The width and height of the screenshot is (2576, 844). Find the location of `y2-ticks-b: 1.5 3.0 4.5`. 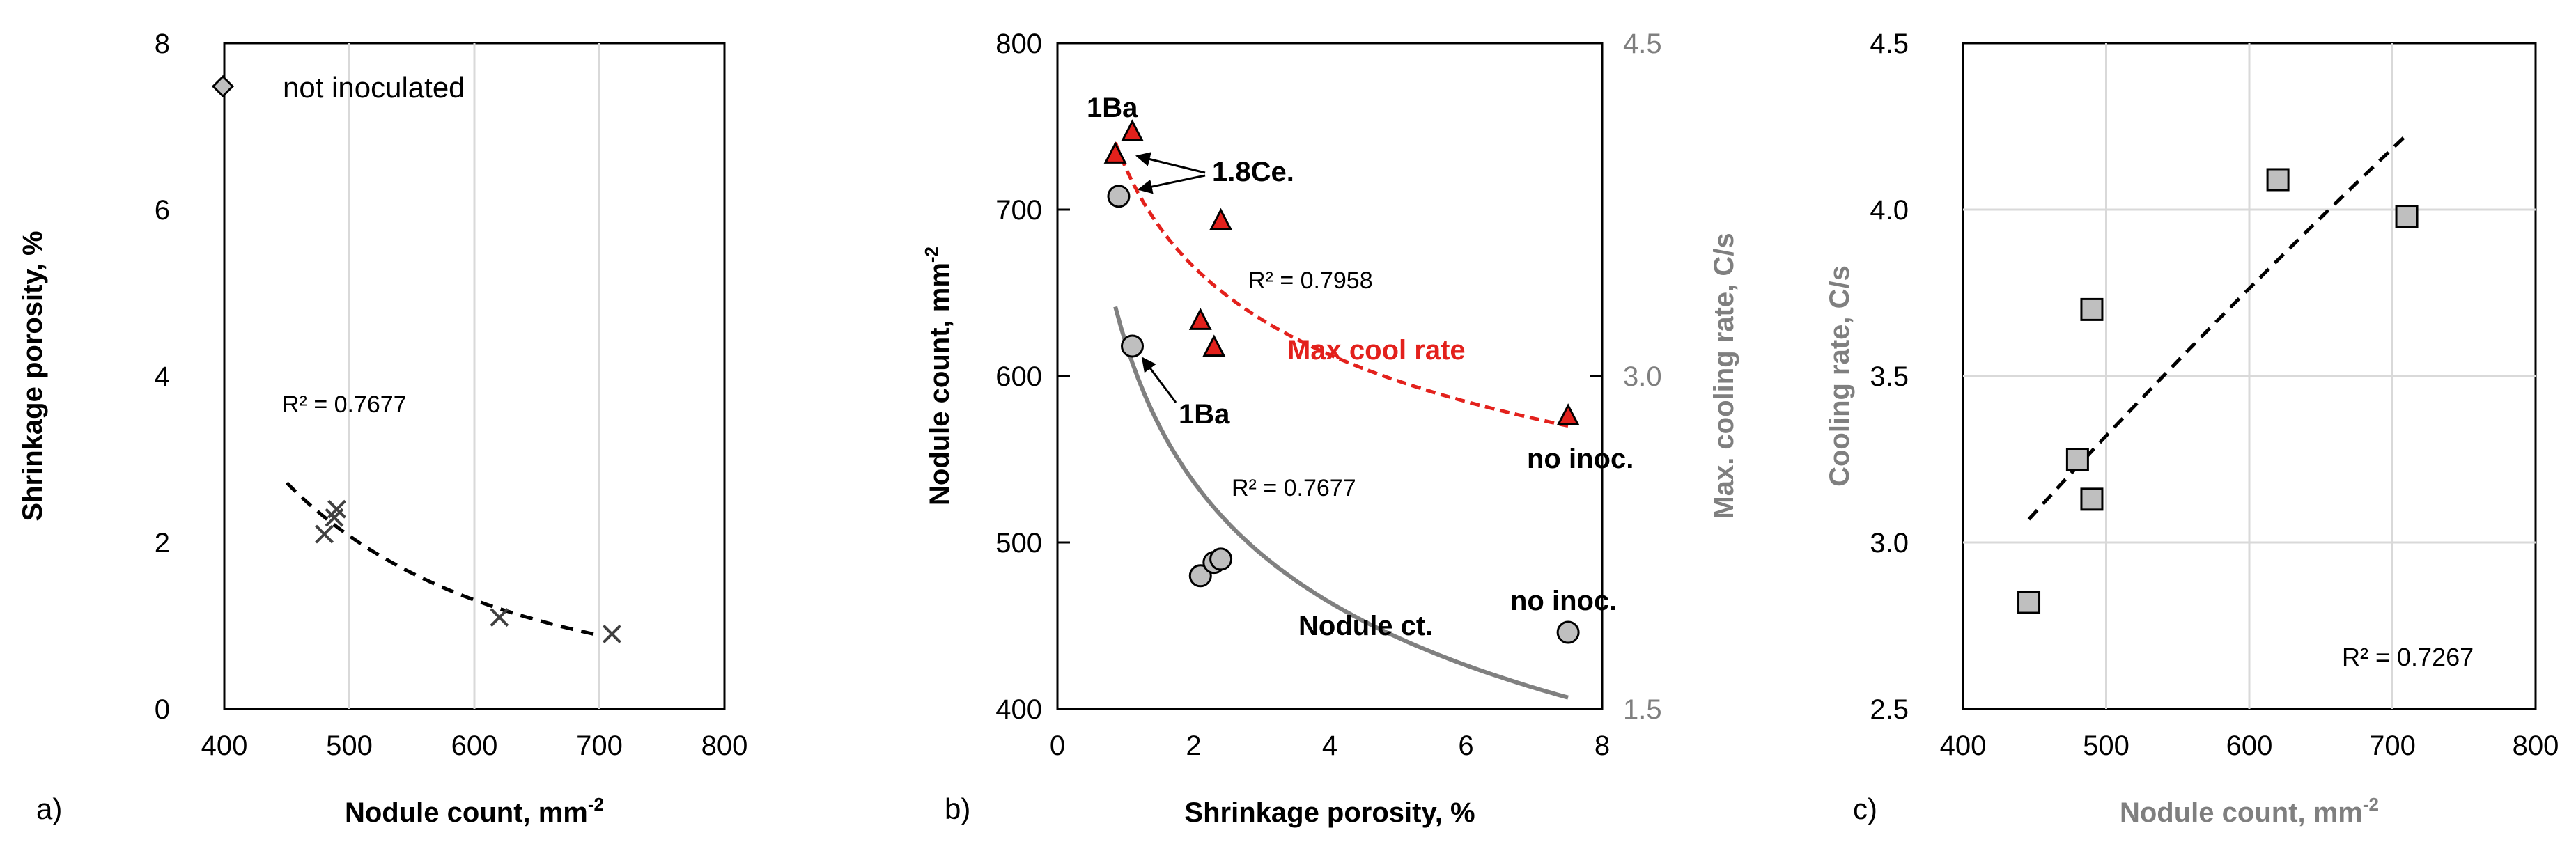

y2-ticks-b: 1.5 3.0 4.5 is located at coordinates (1626, 377).